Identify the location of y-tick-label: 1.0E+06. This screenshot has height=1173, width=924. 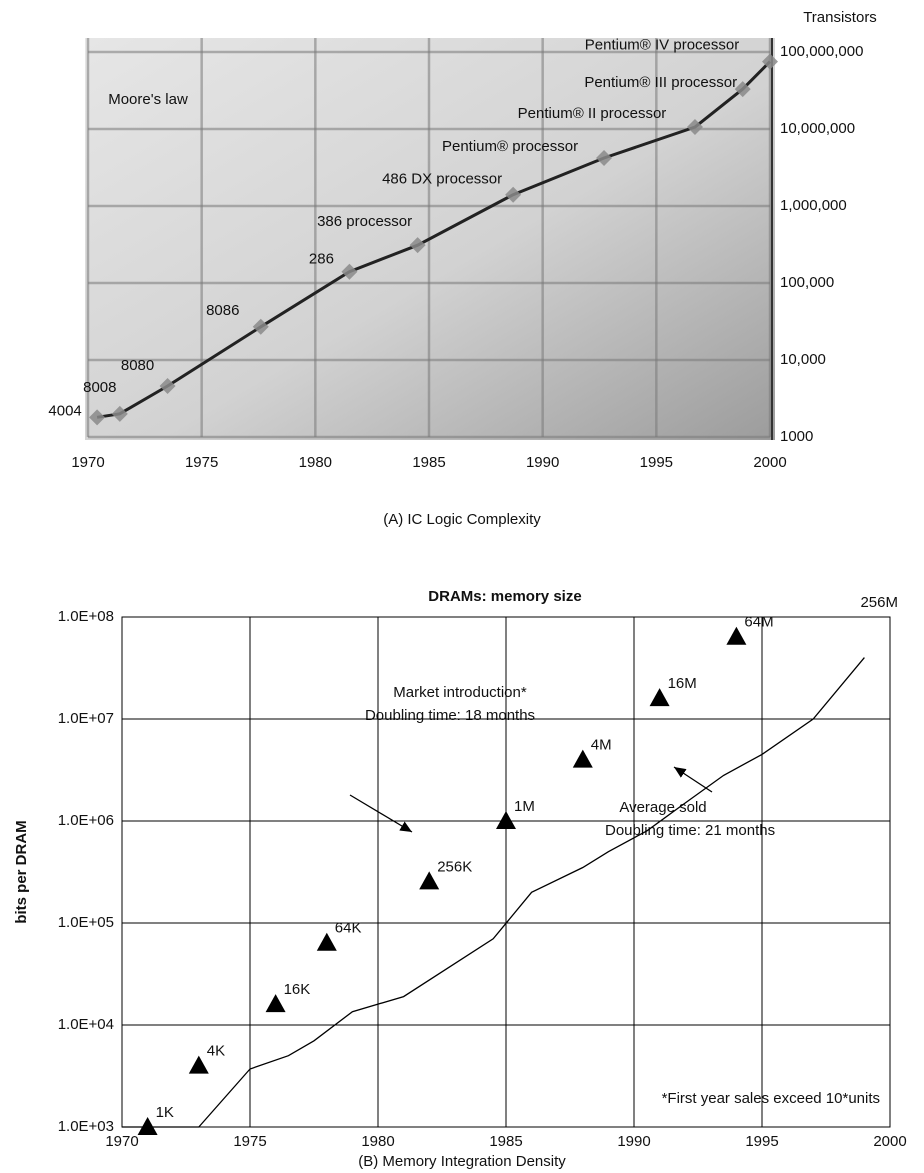
(86, 820).